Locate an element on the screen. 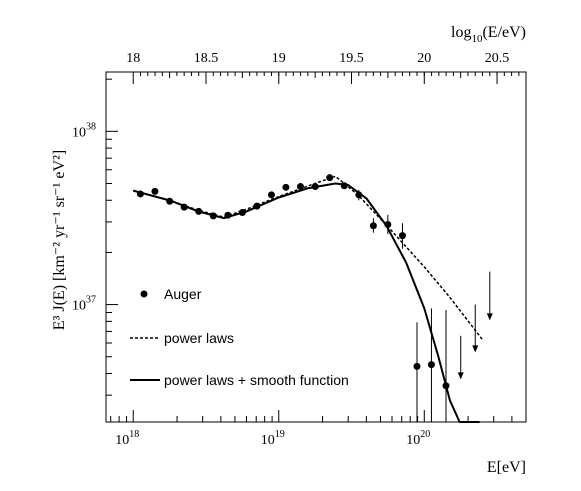 The width and height of the screenshot is (581, 491). top-tick-label: 20 is located at coordinates (424, 58).